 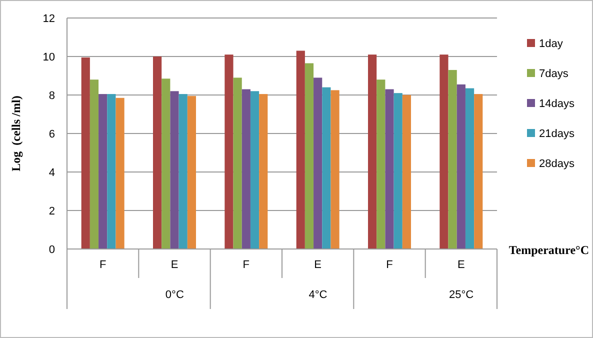 I want to click on text: 0°C, so click(x=174, y=295).